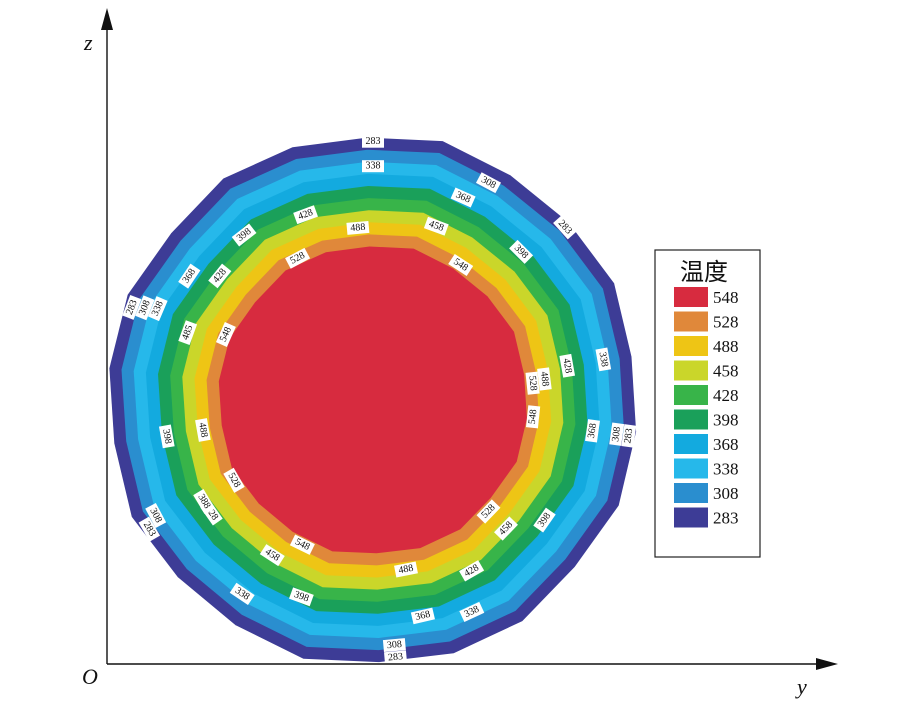  What do you see at coordinates (726, 420) in the screenshot?
I see `legend-label-398: 398` at bounding box center [726, 420].